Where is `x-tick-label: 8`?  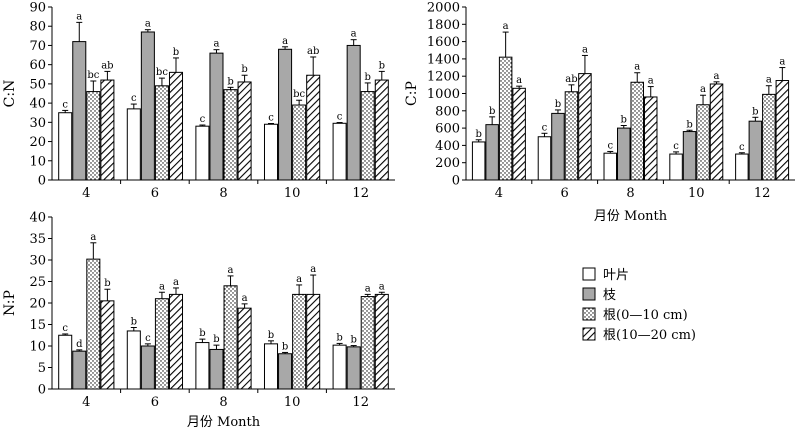 x-tick-label: 8 is located at coordinates (630, 193).